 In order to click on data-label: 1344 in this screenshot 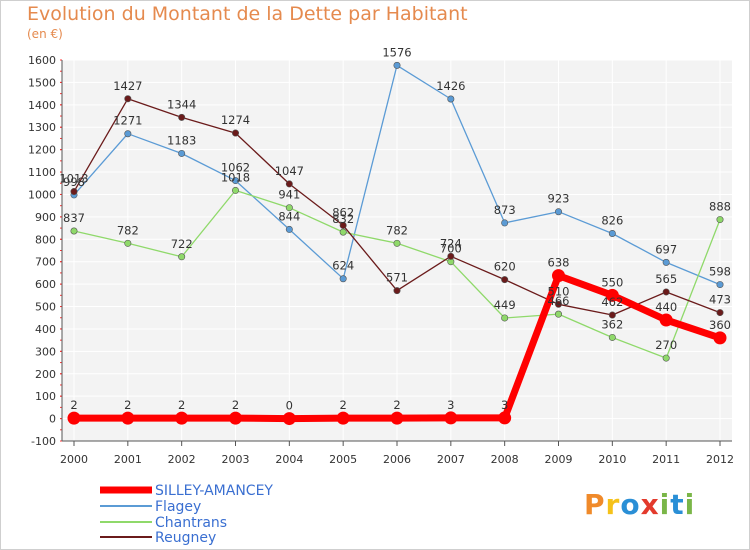, I will do `click(181, 104)`.